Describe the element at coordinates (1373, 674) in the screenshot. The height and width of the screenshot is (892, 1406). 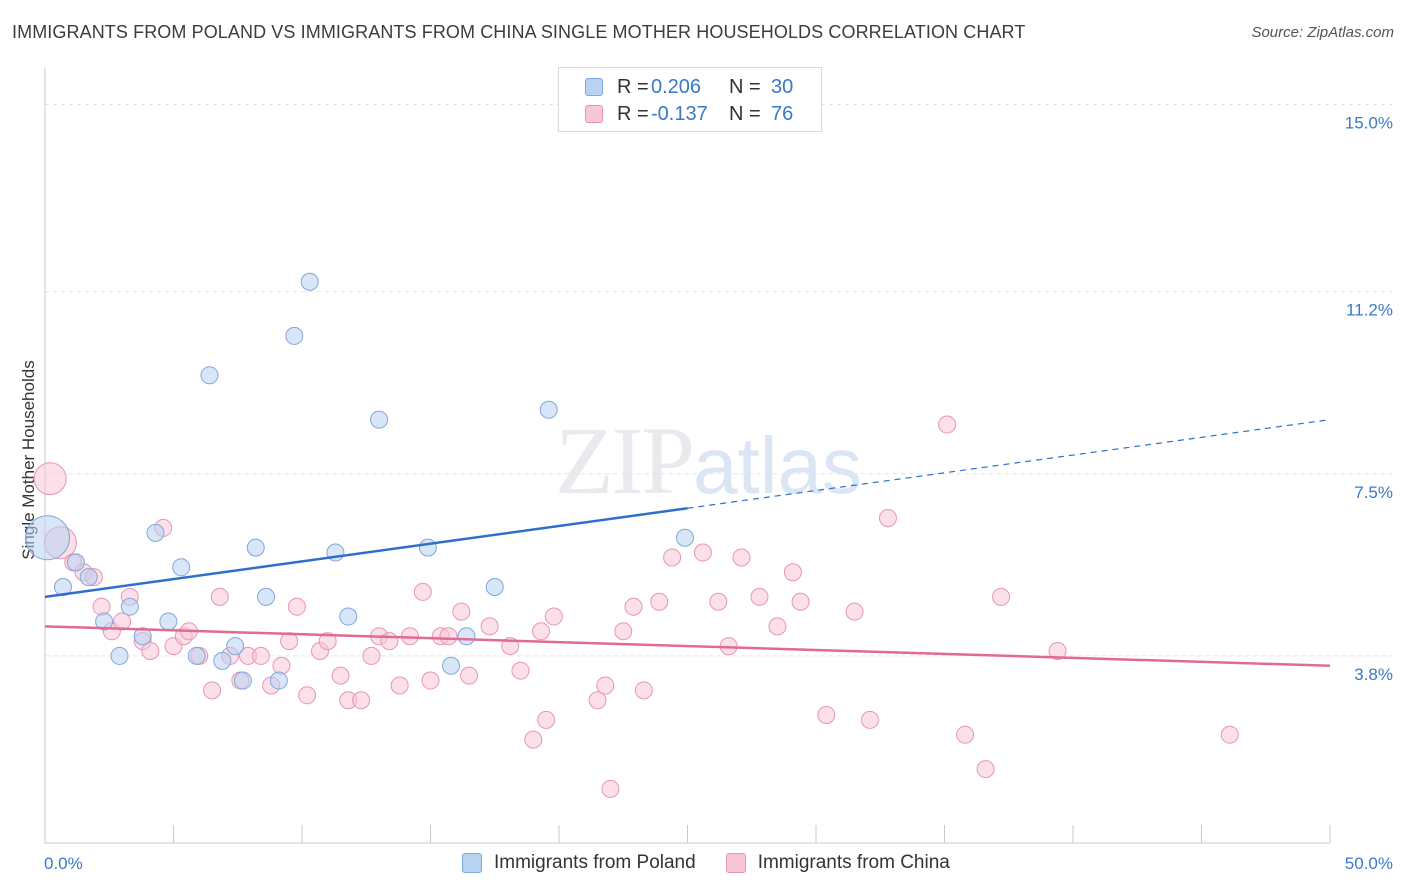
I see `y-tick-label: 3.8%` at that location.